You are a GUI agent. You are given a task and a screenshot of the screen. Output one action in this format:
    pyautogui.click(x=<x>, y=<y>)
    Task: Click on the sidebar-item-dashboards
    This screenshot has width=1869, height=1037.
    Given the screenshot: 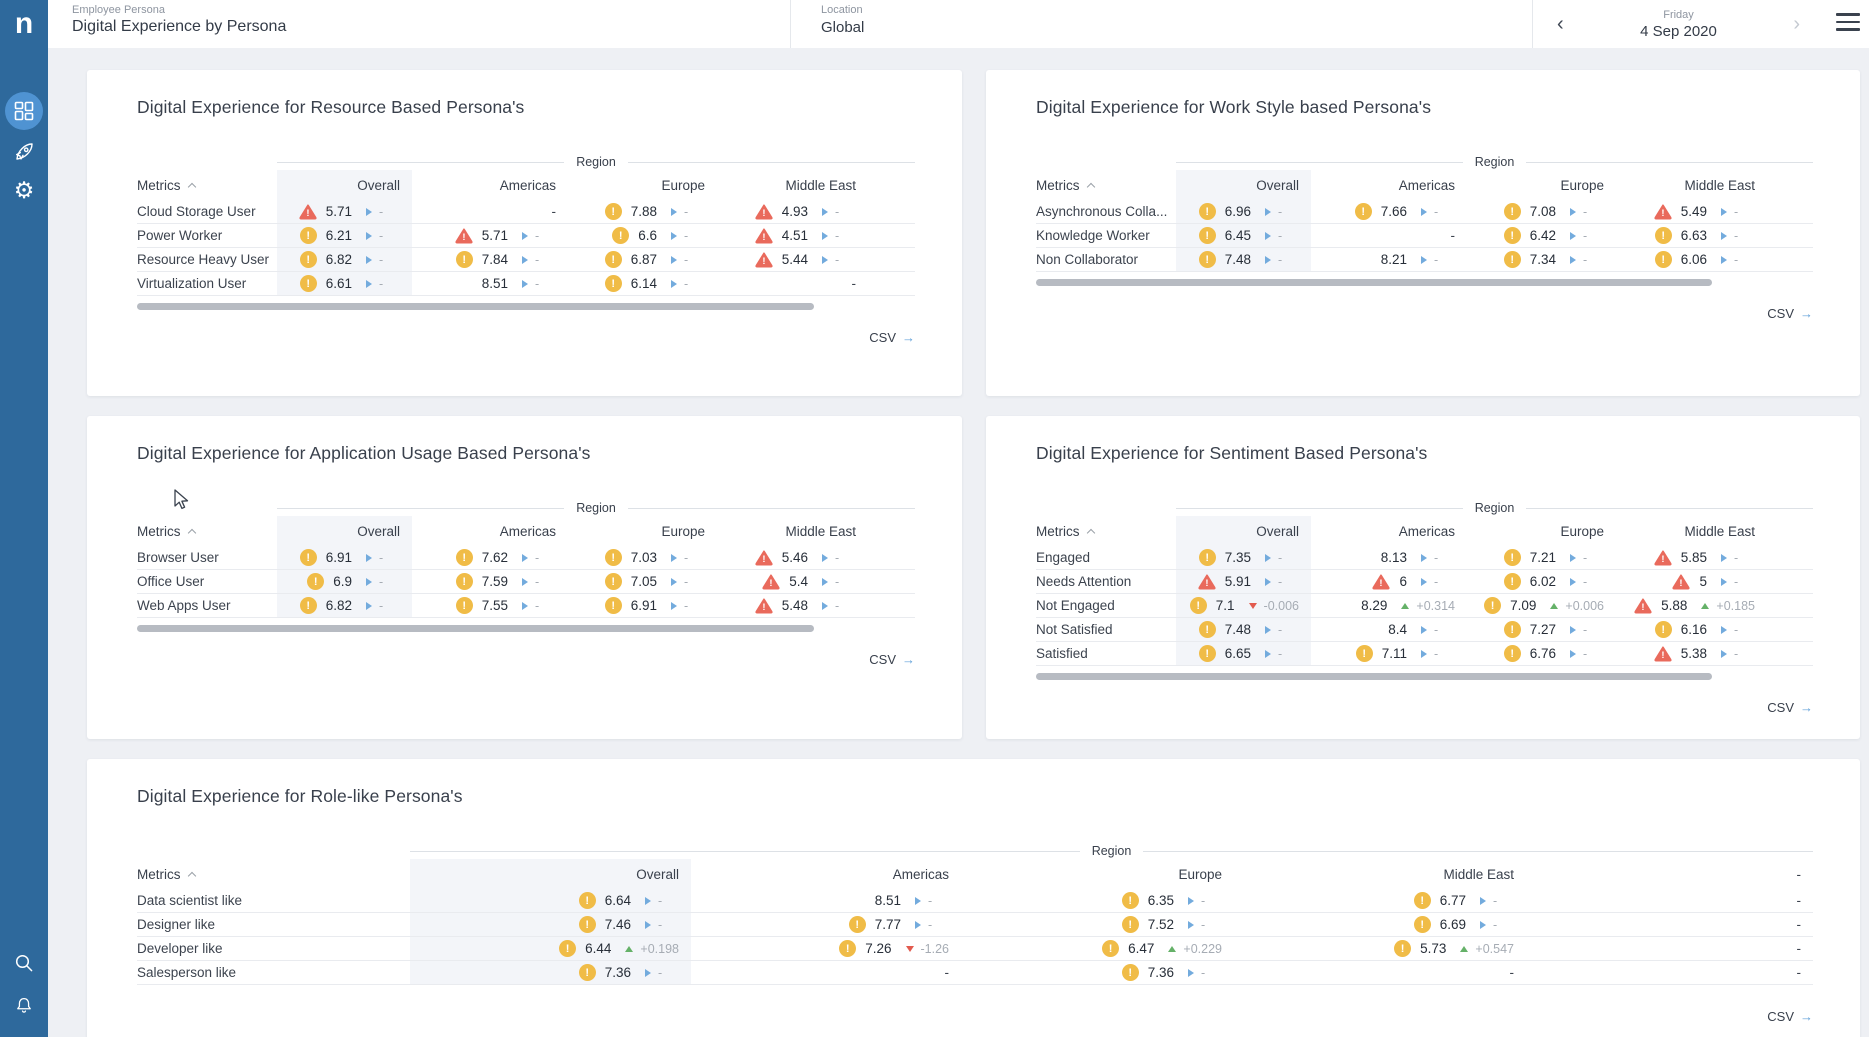 What is the action you would take?
    pyautogui.click(x=24, y=111)
    